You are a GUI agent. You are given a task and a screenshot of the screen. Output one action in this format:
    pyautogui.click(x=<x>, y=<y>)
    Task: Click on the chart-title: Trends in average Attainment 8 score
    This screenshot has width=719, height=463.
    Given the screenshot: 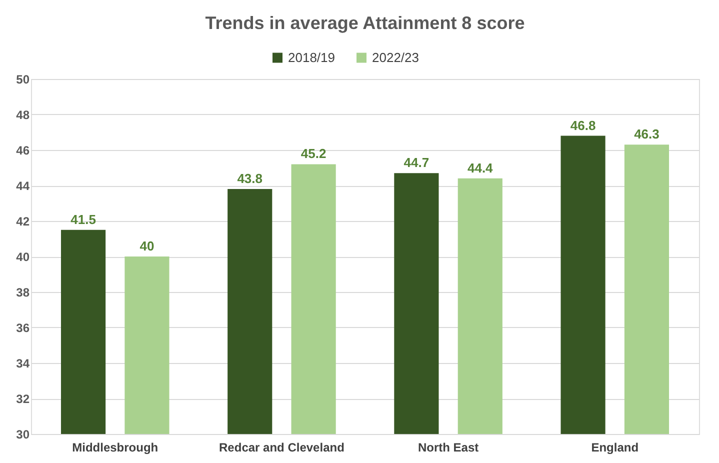 What is the action you would take?
    pyautogui.click(x=365, y=23)
    